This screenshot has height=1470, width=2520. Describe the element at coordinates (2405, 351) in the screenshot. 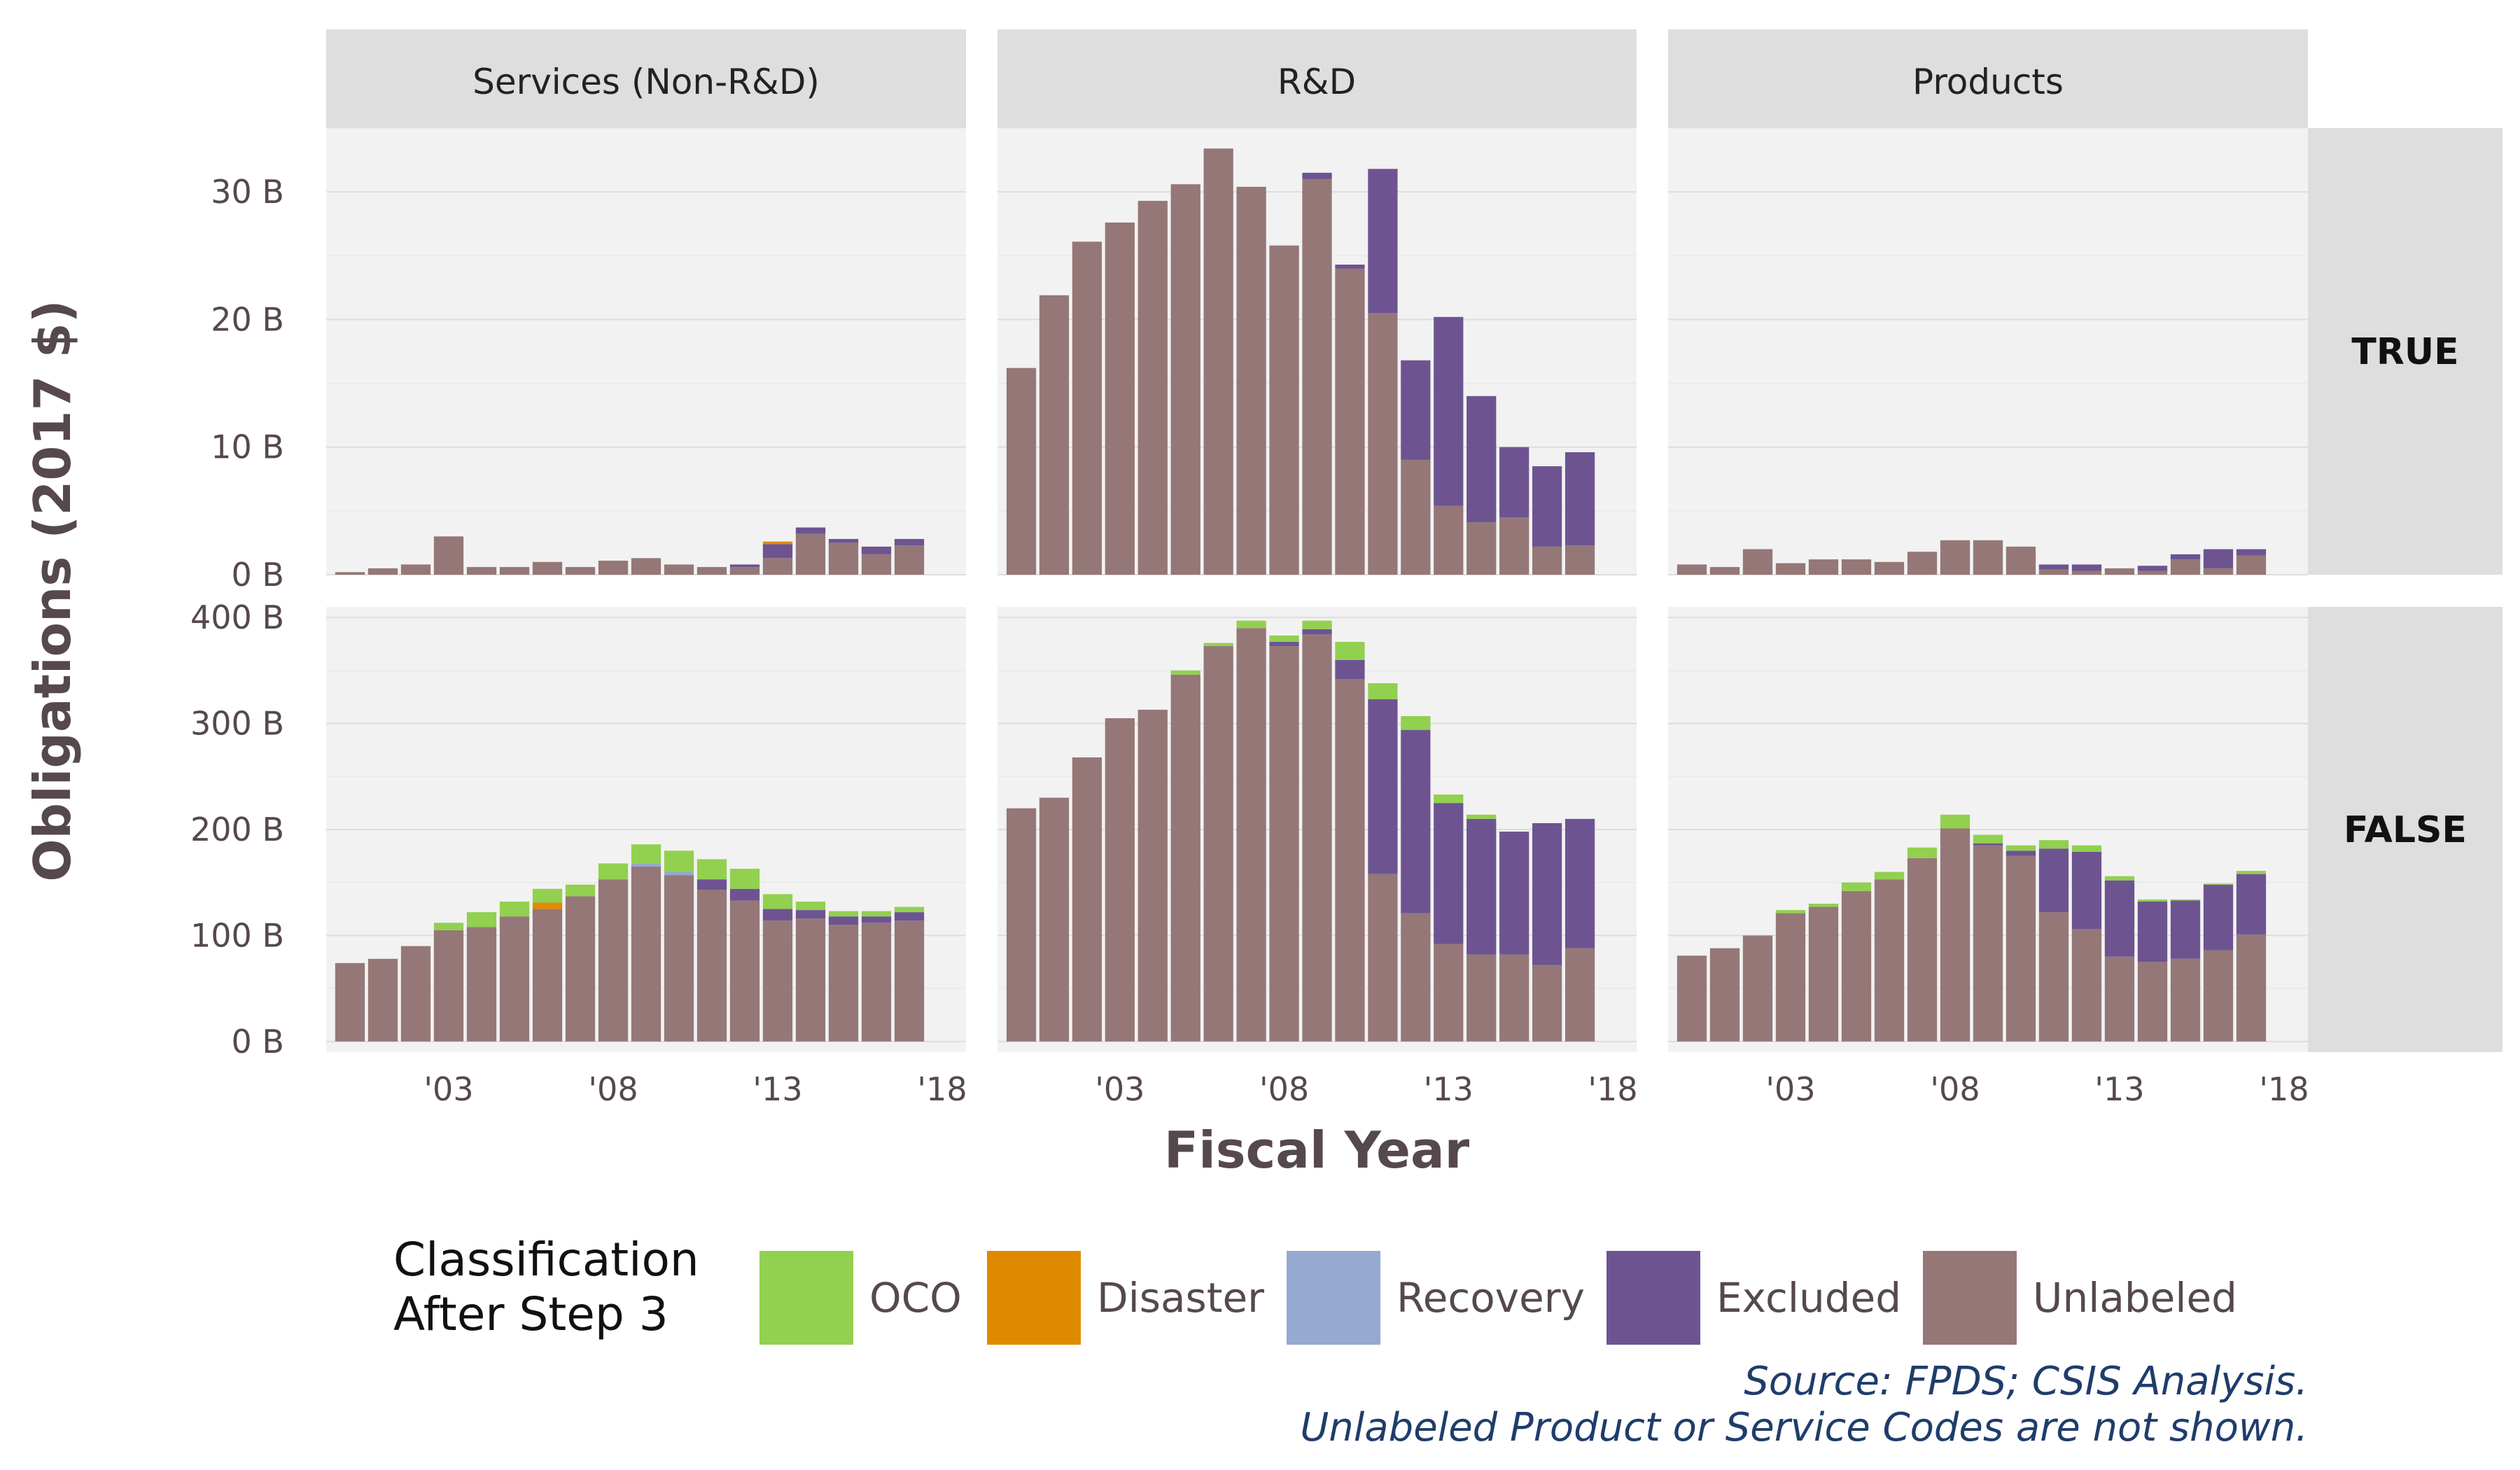

I see `strip-bg-true` at that location.